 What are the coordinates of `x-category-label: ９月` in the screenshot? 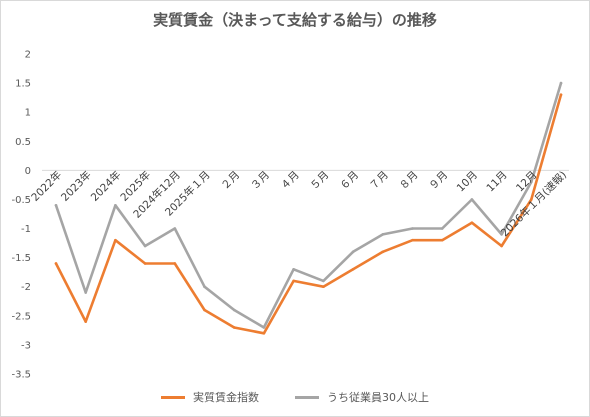 It's located at (438, 180).